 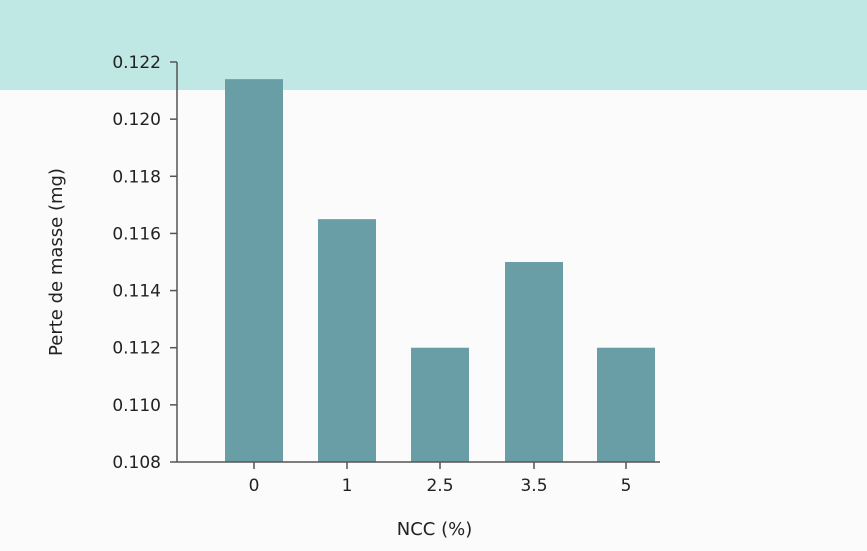 What do you see at coordinates (434, 529) in the screenshot?
I see `x-axis-label: NCC (%)` at bounding box center [434, 529].